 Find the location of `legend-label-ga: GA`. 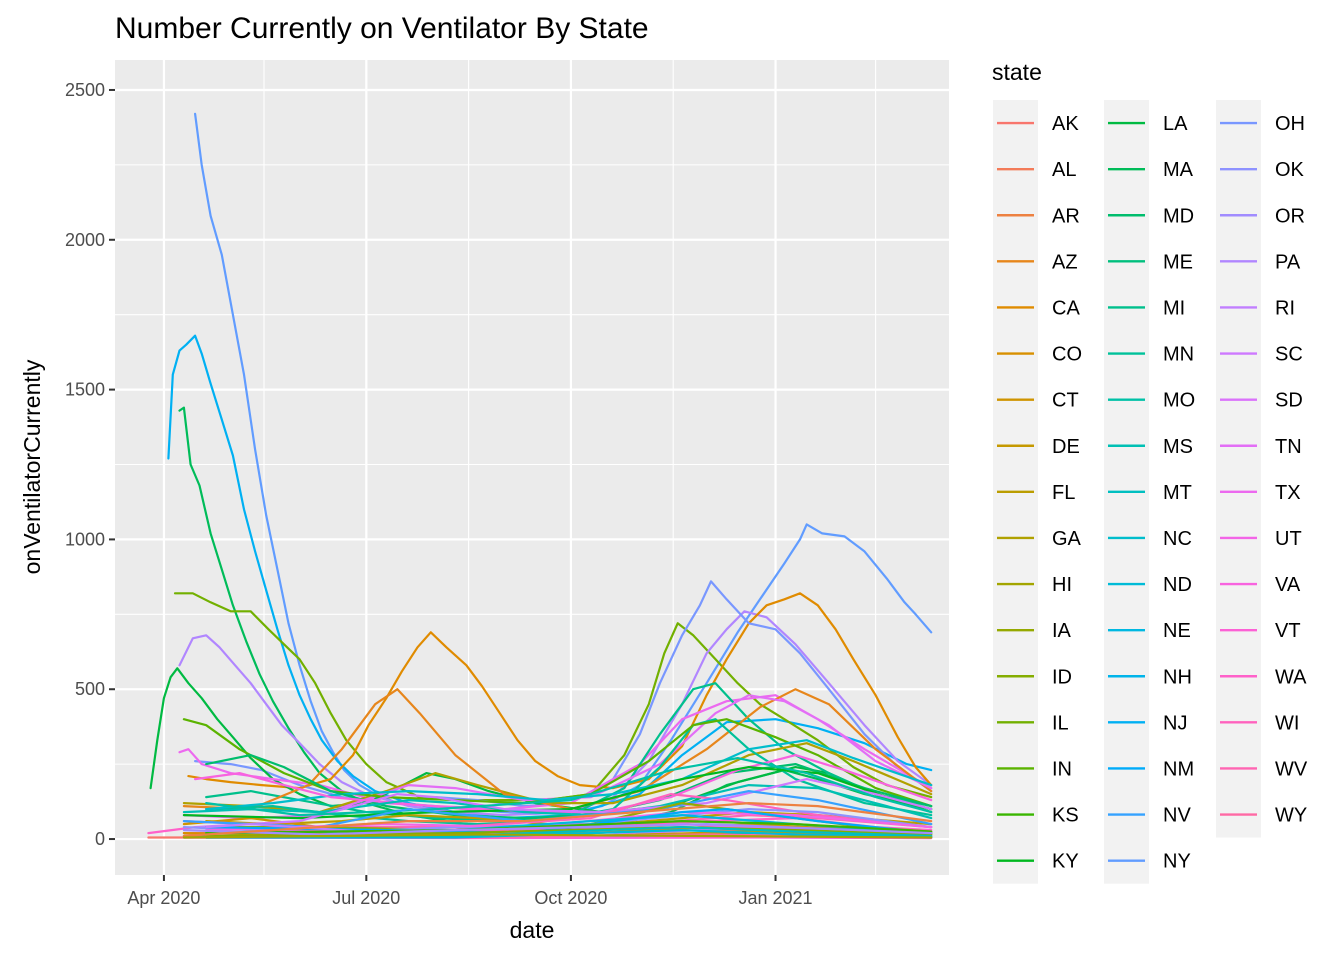

legend-label-ga: GA is located at coordinates (1067, 539).